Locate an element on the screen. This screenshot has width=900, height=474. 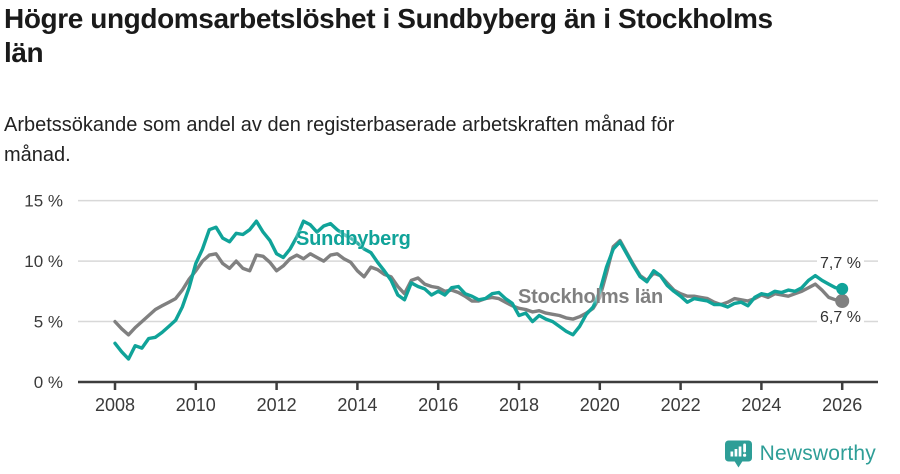
x-tick-label: 2012 is located at coordinates (277, 405).